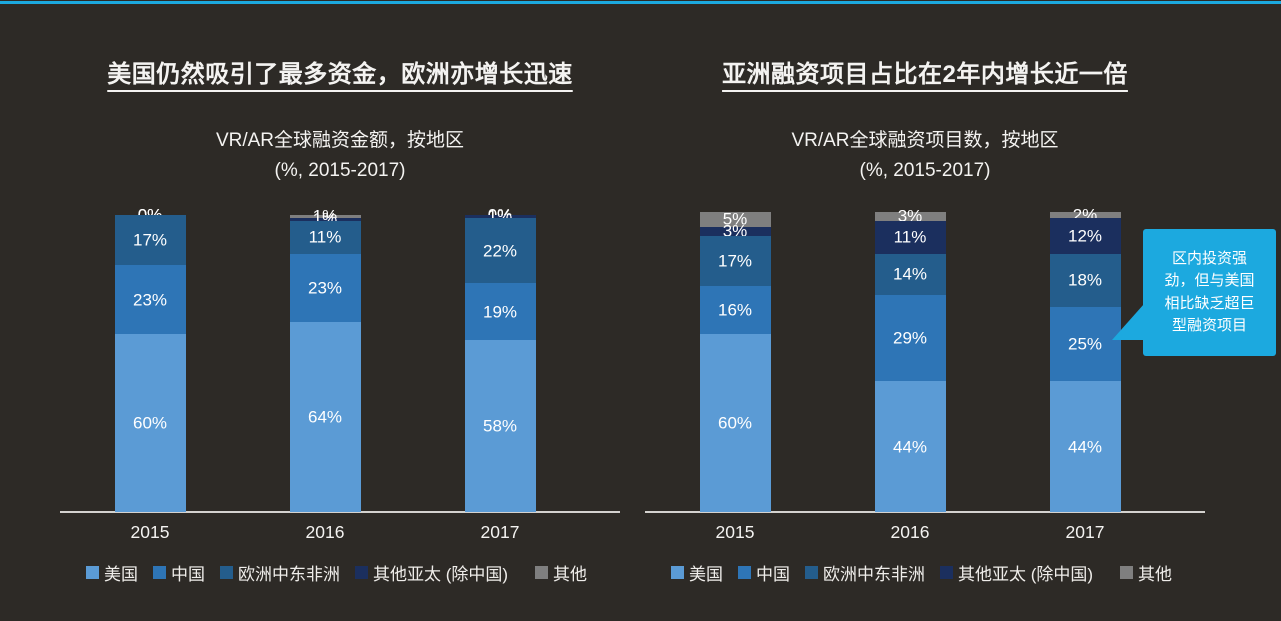 This screenshot has height=621, width=1281. I want to click on chart-subtitle-line1: VR/AR全球融资金额，按地区, so click(340, 140).